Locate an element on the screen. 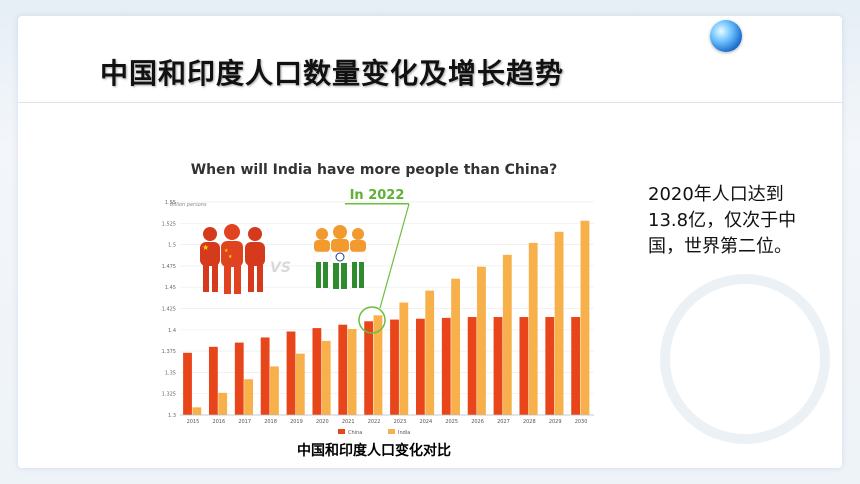 The image size is (860, 484). x-tick-label: 2019 is located at coordinates (296, 422).